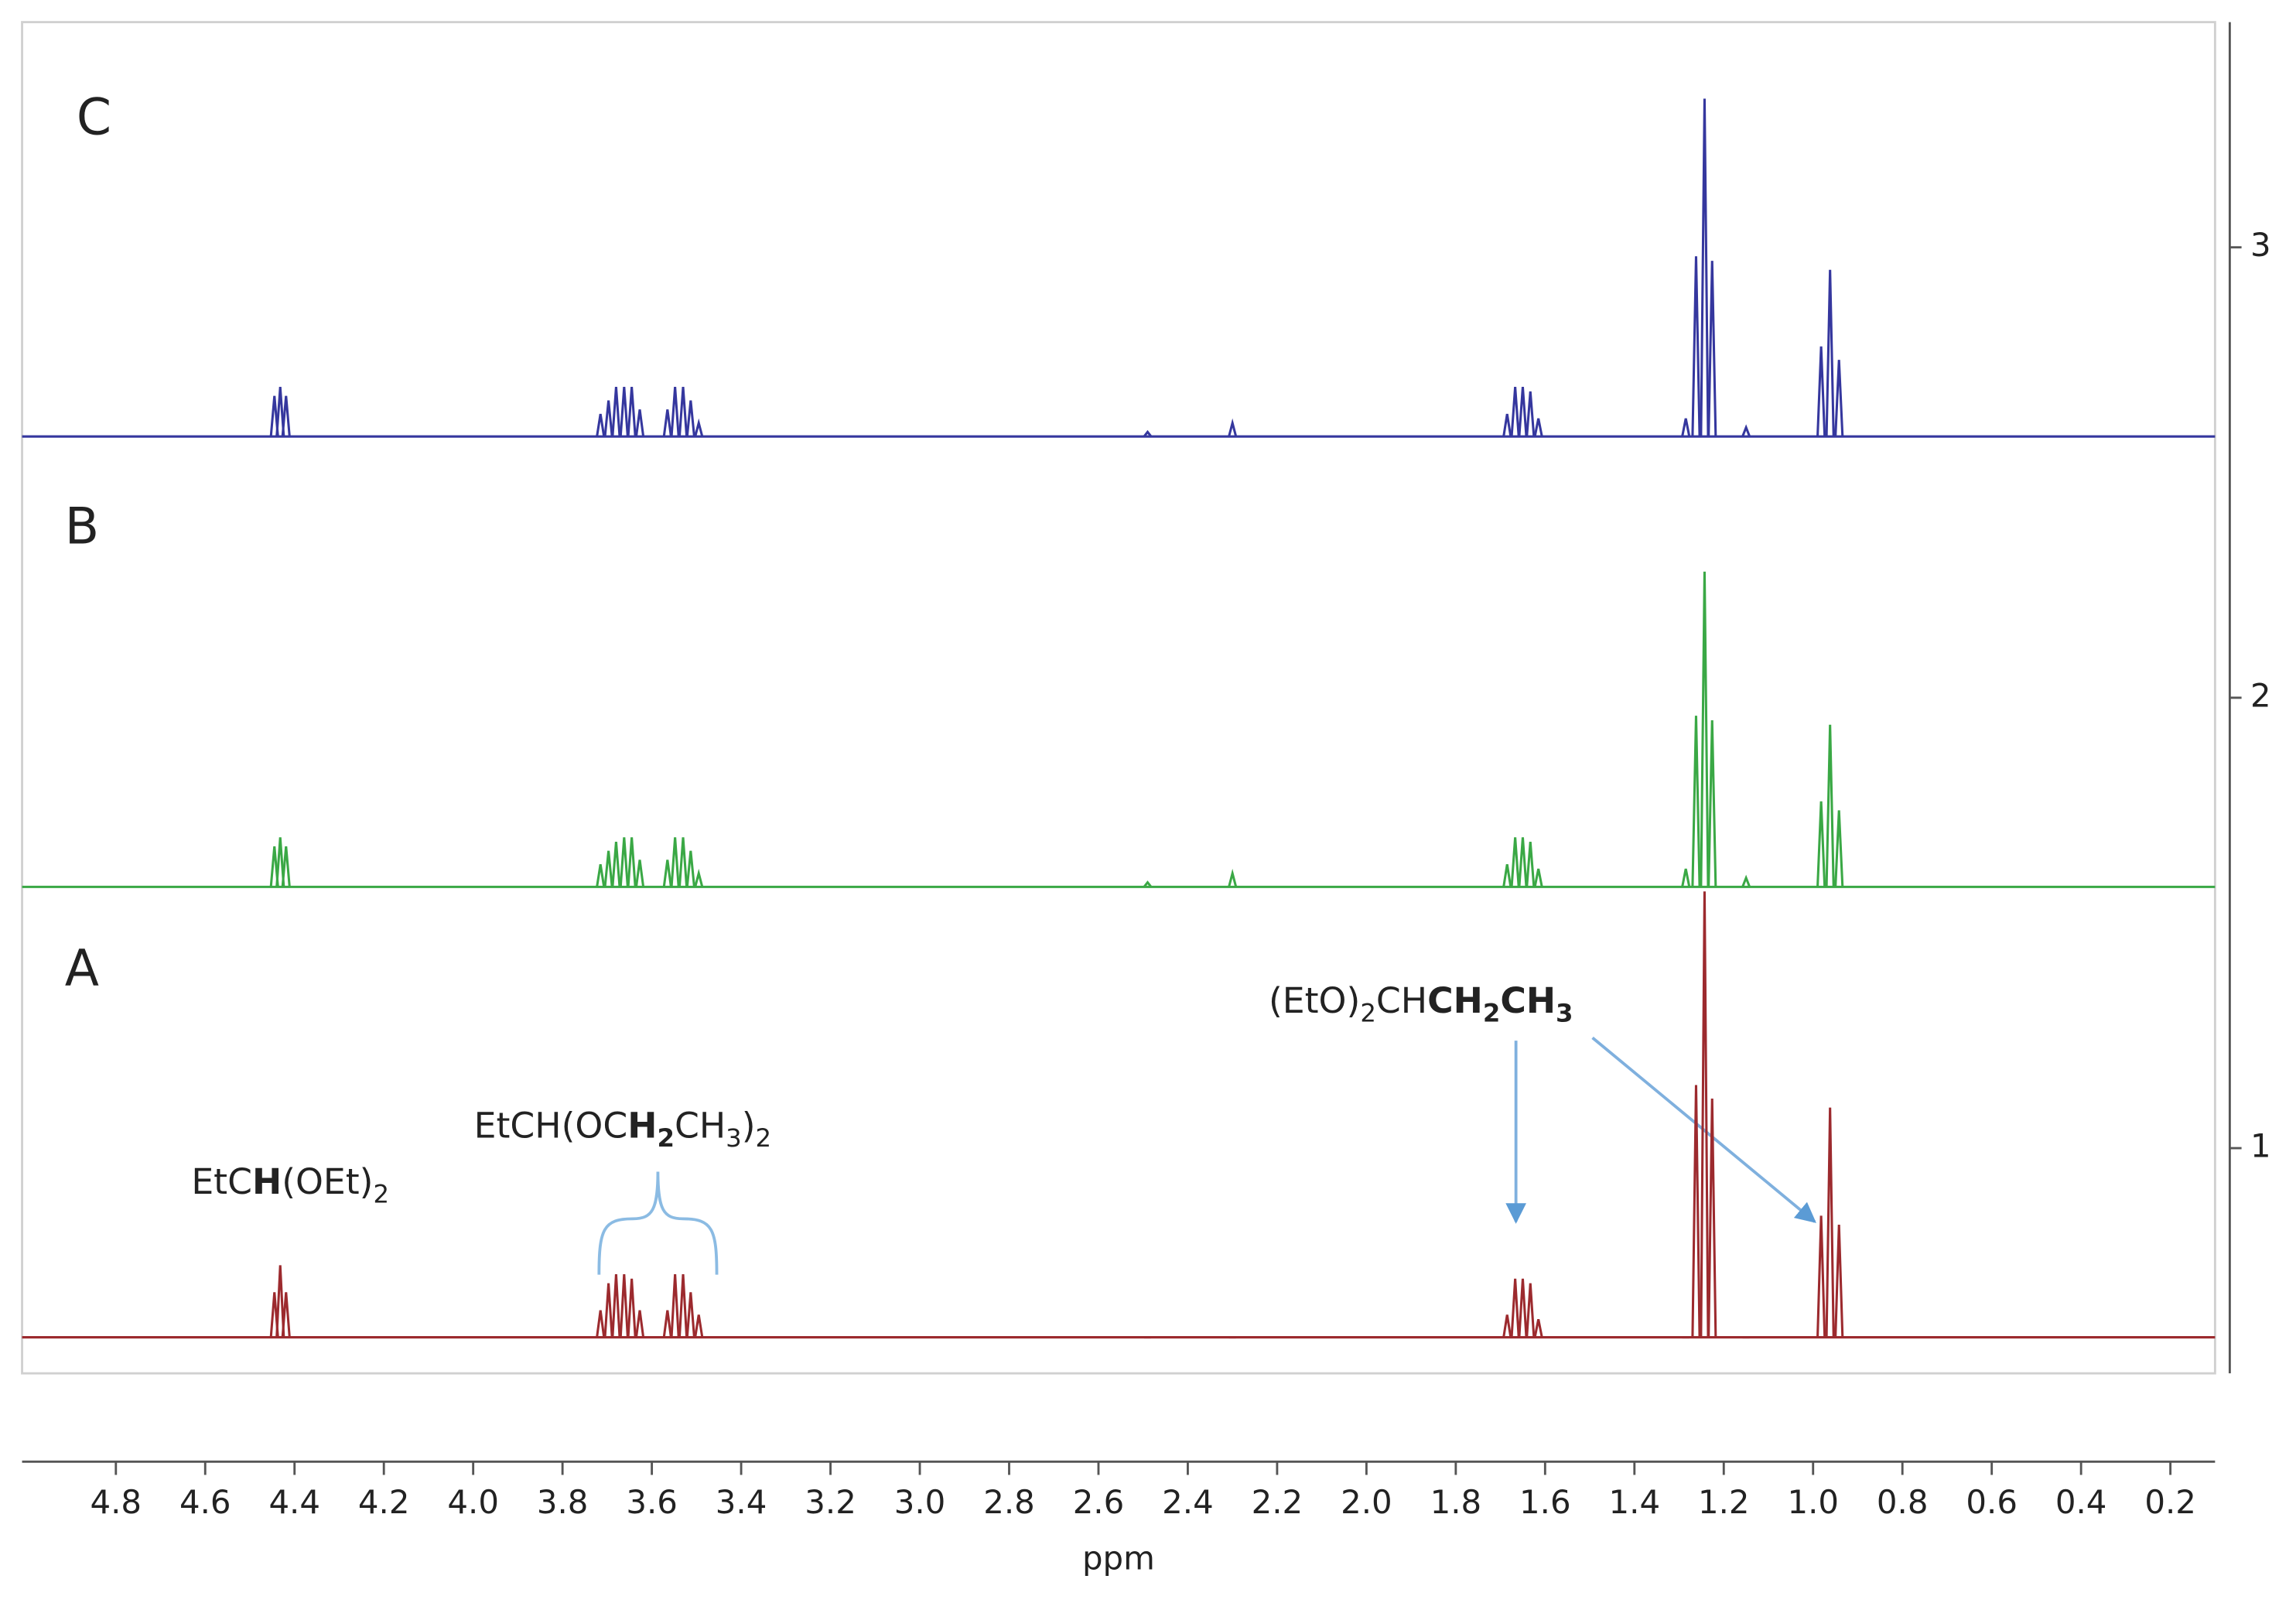  What do you see at coordinates (1009, 1502) in the screenshot?
I see `x-tick-label: 2.8` at bounding box center [1009, 1502].